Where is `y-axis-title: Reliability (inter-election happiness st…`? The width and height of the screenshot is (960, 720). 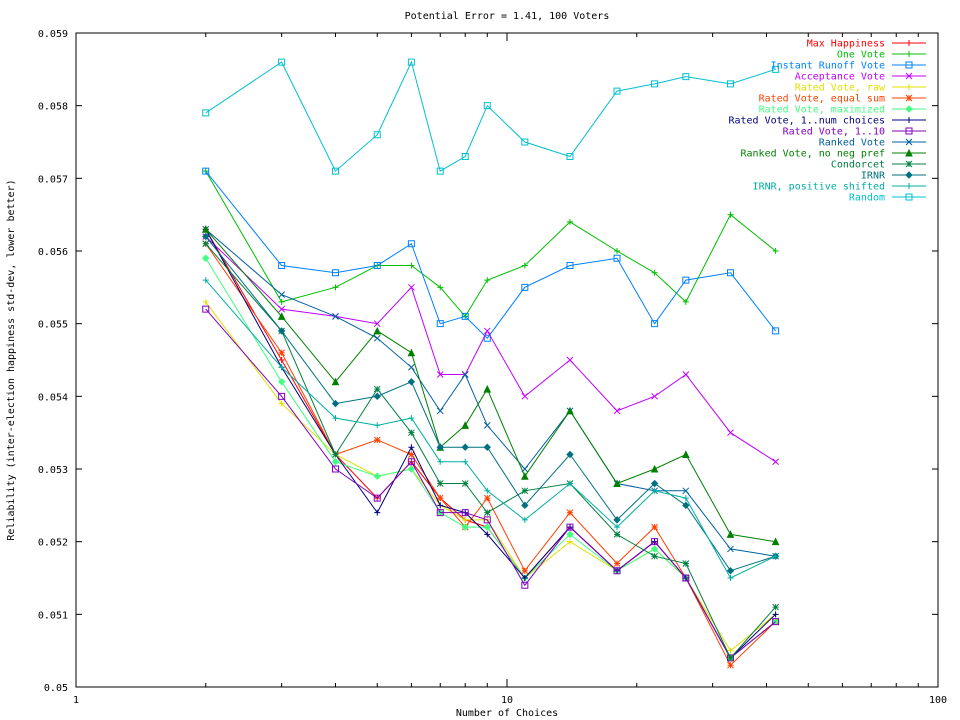
y-axis-title: Reliability (inter-election happiness st… is located at coordinates (11, 359).